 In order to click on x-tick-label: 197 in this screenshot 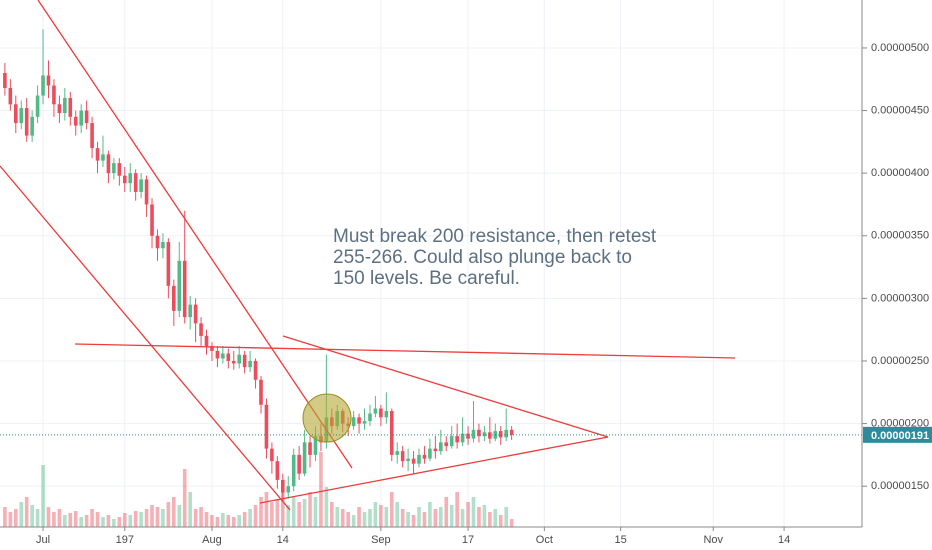, I will do `click(125, 540)`.